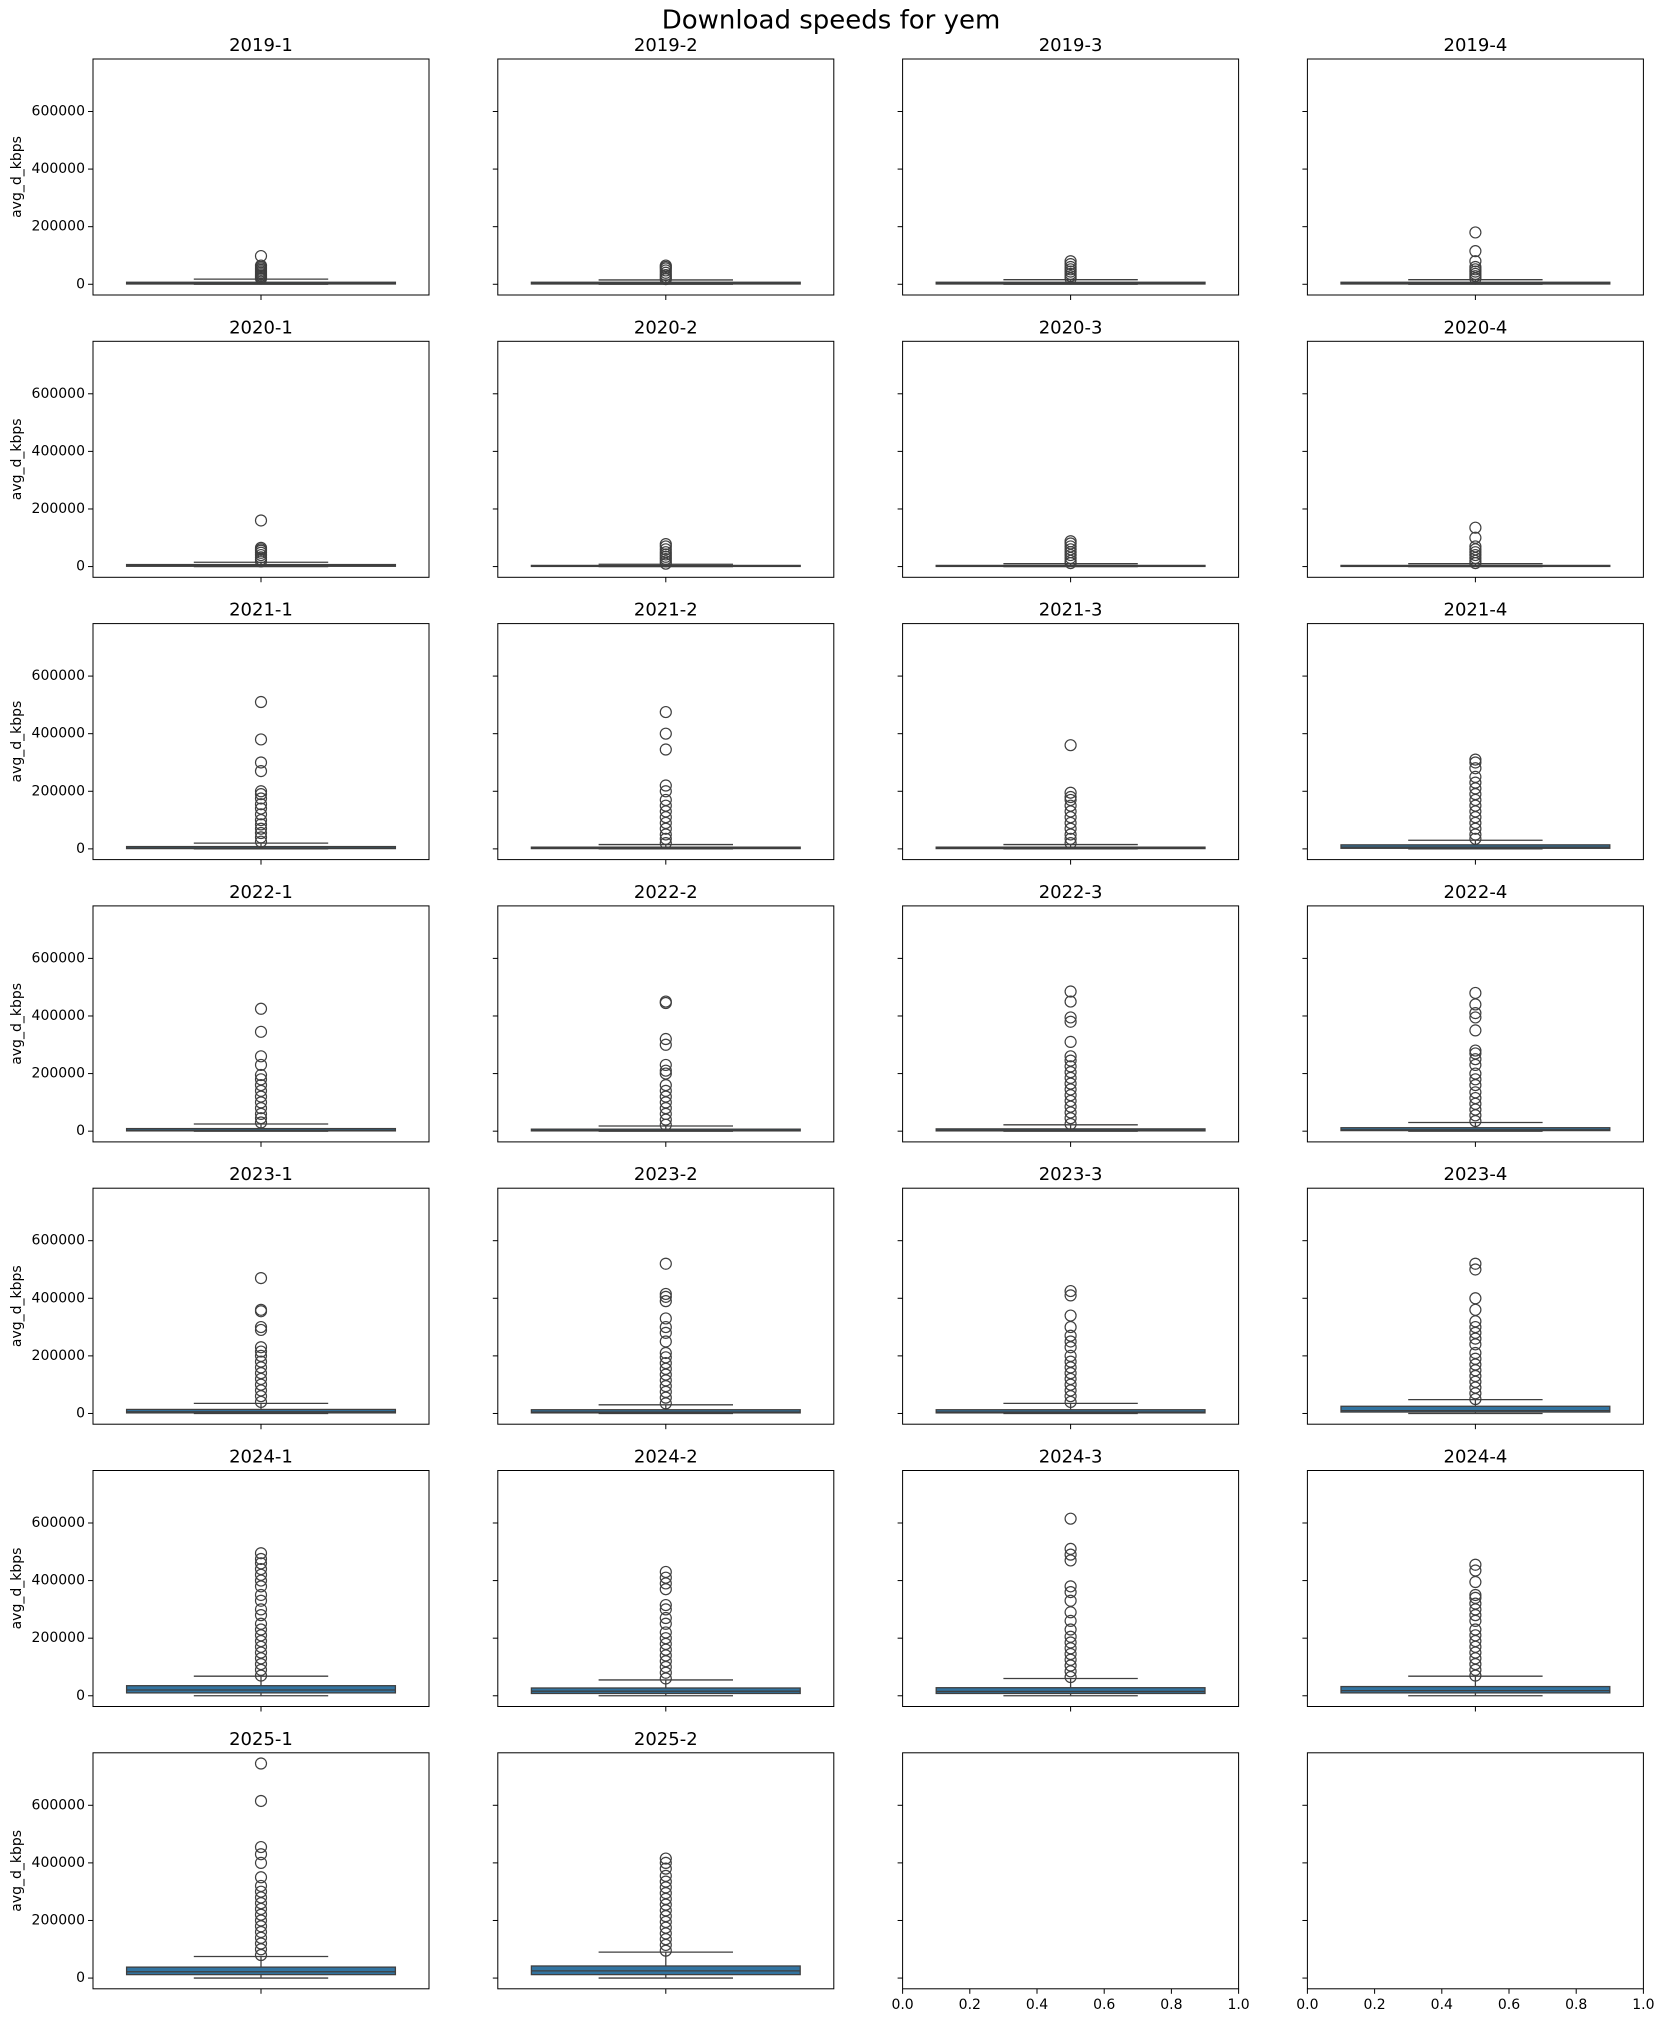  What do you see at coordinates (261, 45) in the screenshot?
I see `subplot-title: 2019-1` at bounding box center [261, 45].